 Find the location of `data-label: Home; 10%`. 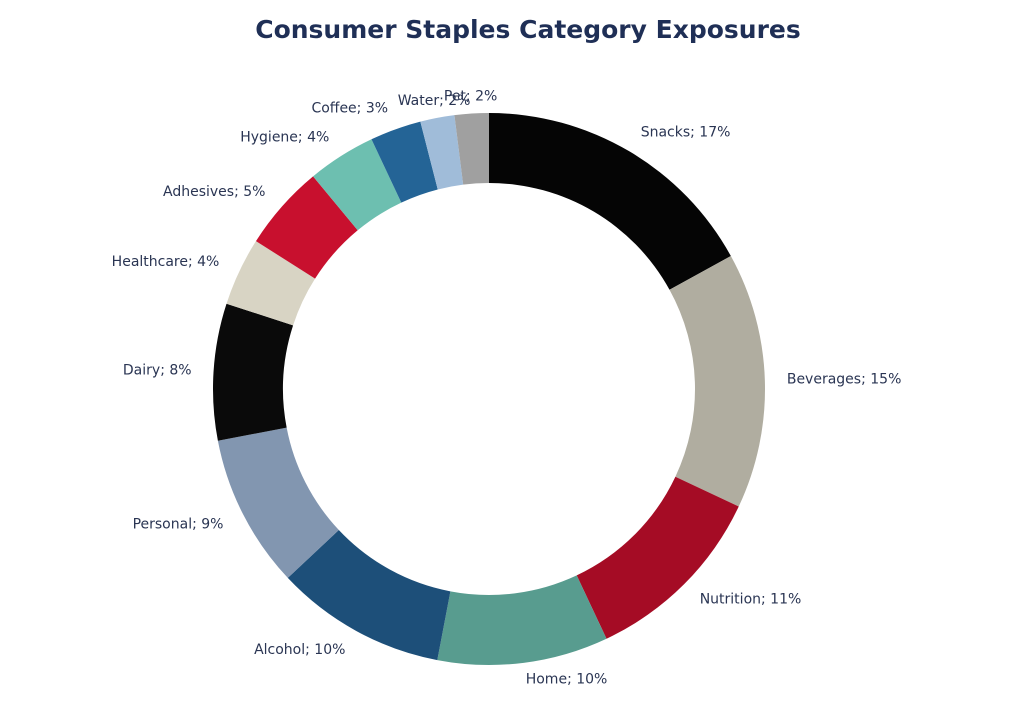

data-label: Home; 10% is located at coordinates (567, 680).